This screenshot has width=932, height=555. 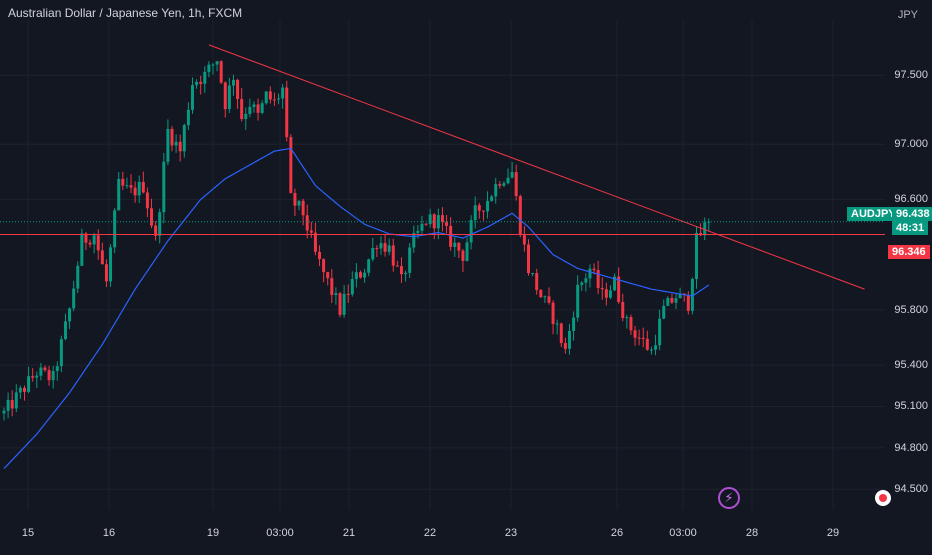 I want to click on y-tick-label: 96.600, so click(x=911, y=199).